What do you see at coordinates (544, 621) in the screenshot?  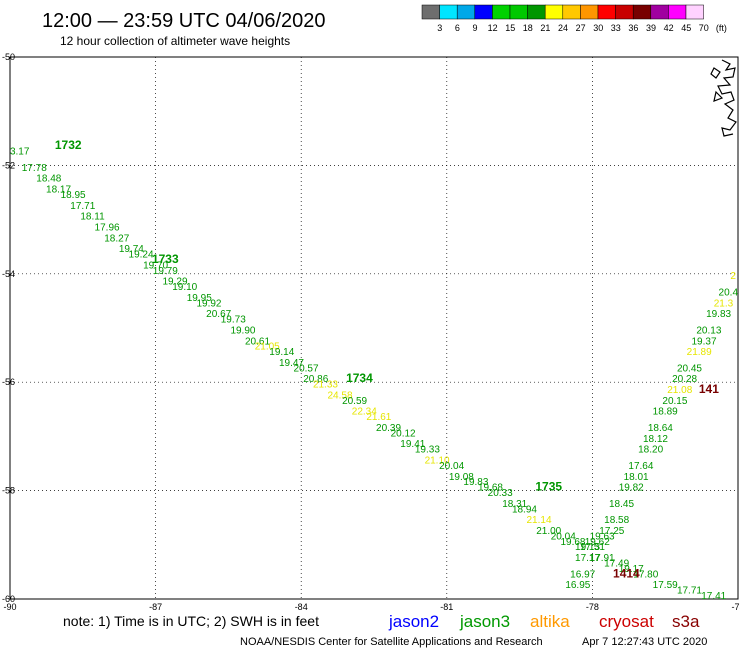 I see `satellite-legend: jason2 jason3 altika cryosat s3a` at bounding box center [544, 621].